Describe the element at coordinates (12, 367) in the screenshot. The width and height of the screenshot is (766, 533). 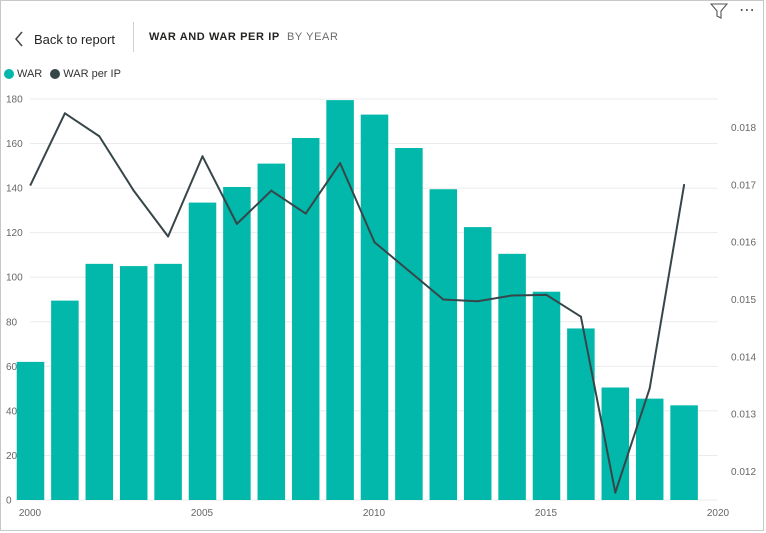
I see `y-tick-label: 60` at that location.